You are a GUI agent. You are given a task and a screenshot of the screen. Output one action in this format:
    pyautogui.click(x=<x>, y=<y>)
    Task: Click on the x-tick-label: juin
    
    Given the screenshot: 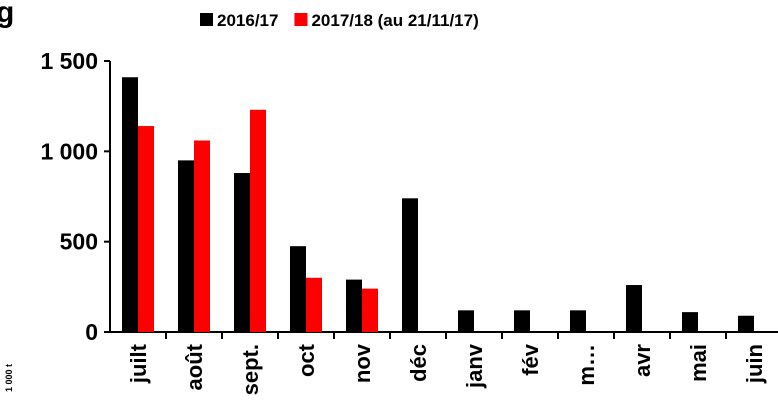 What is the action you would take?
    pyautogui.click(x=754, y=364)
    